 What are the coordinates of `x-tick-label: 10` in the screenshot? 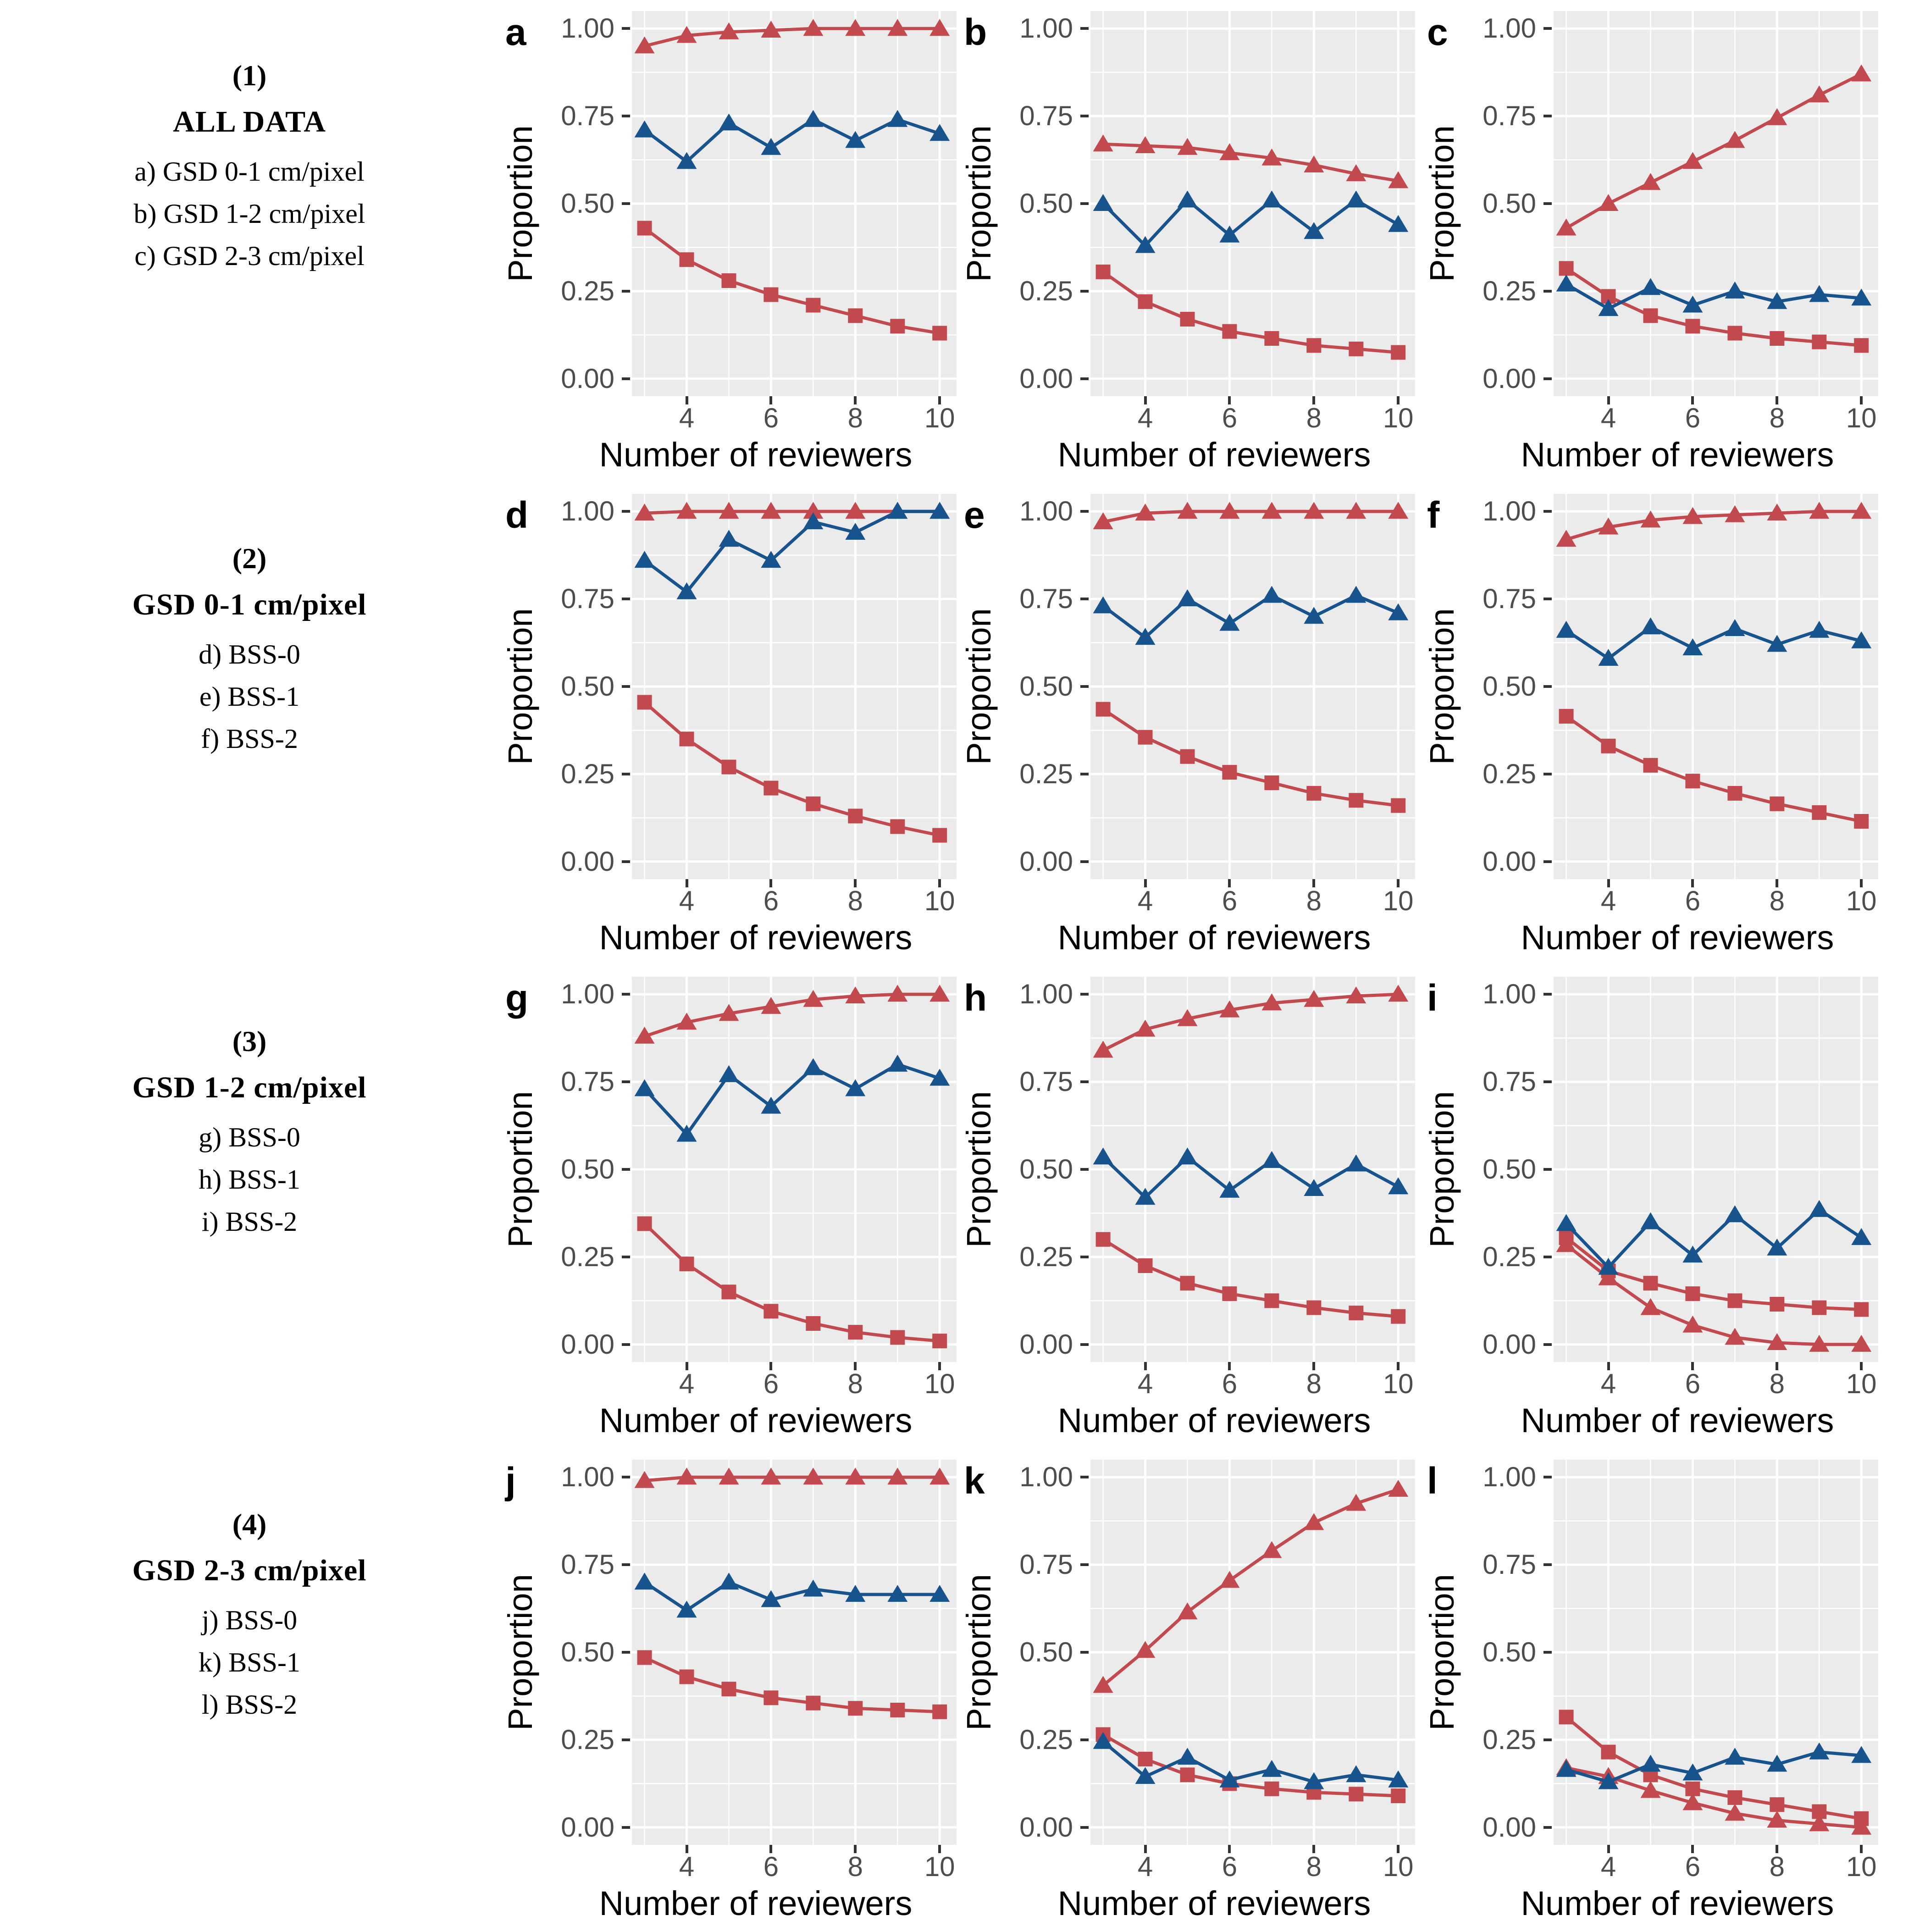 It's located at (1398, 901).